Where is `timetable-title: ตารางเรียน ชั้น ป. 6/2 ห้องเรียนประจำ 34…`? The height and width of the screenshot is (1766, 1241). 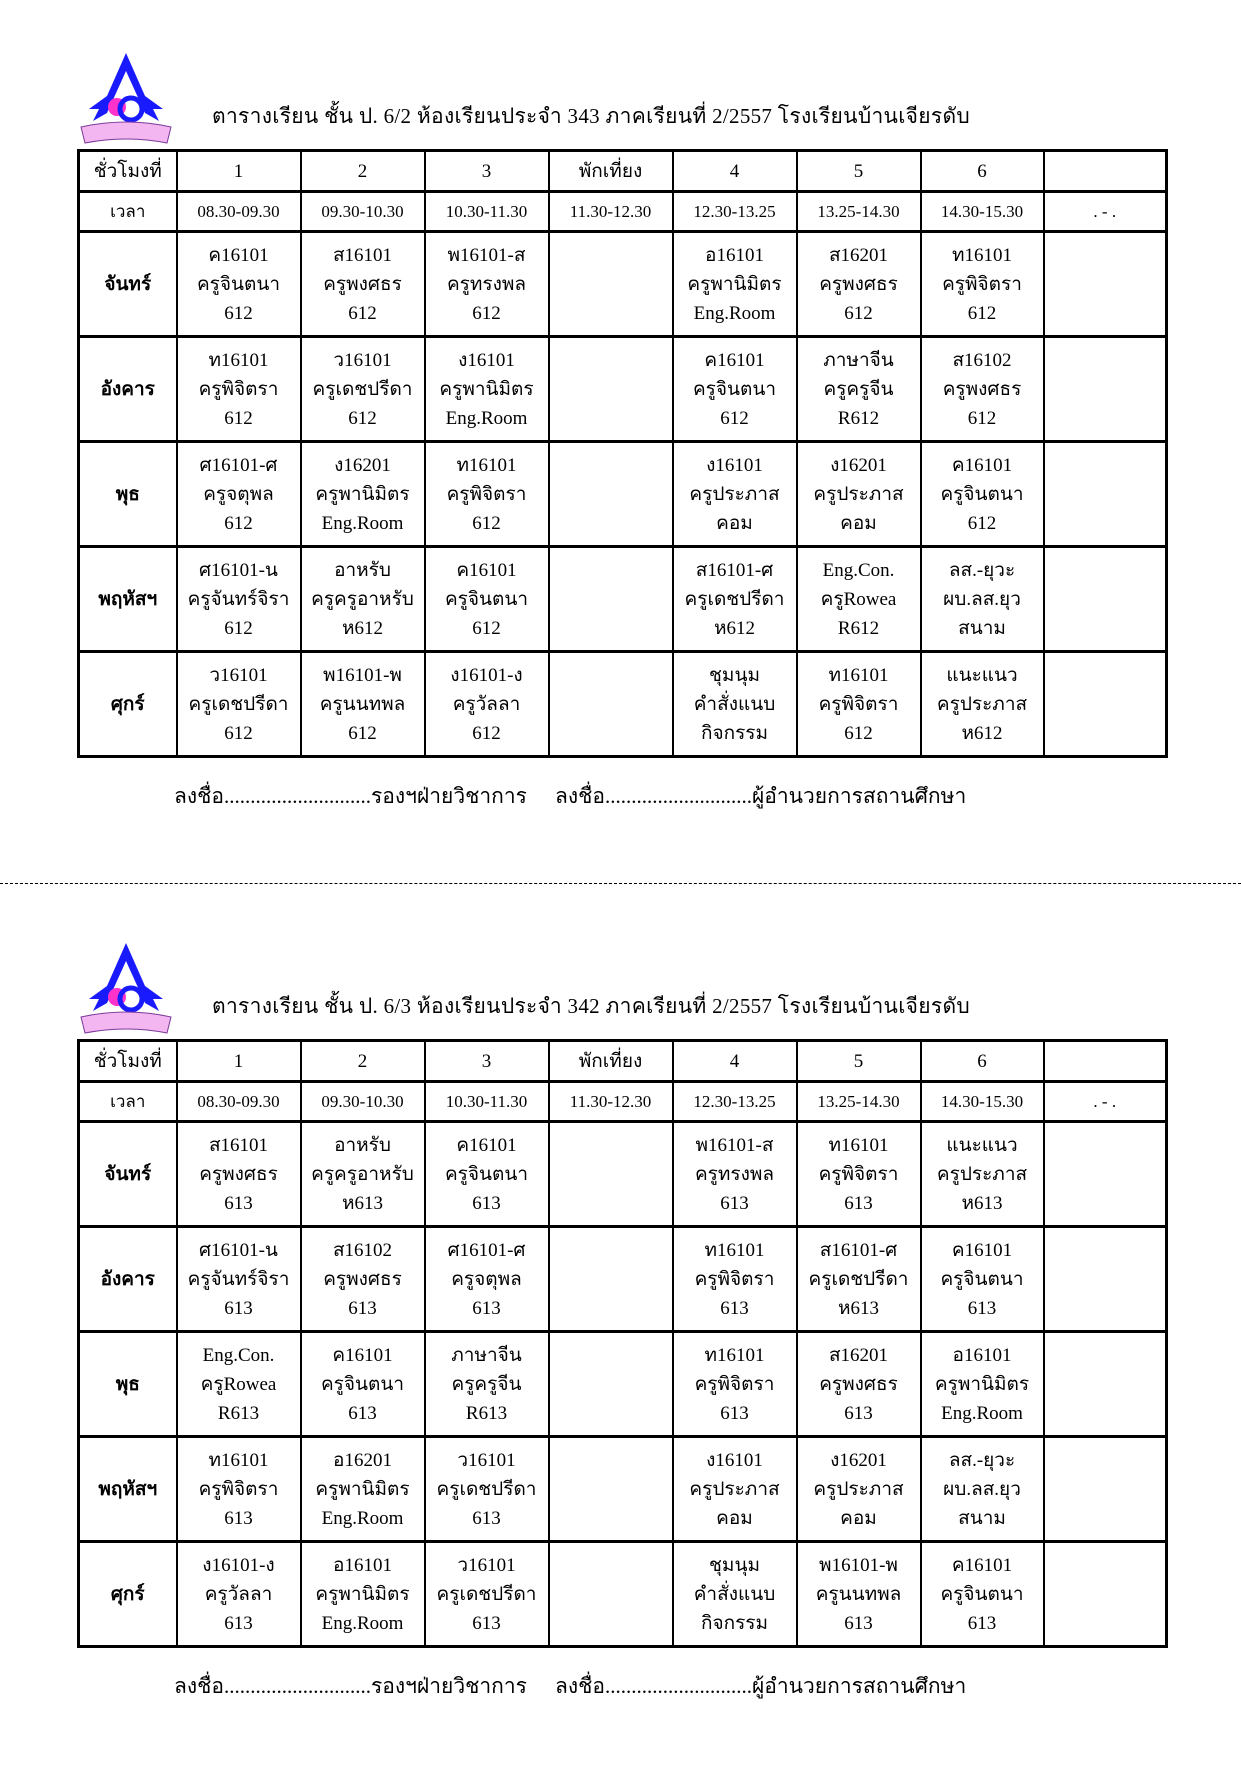
timetable-title: ตารางเรียน ชั้น ป. 6/2 ห้องเรียนประจำ 34… is located at coordinates (591, 116).